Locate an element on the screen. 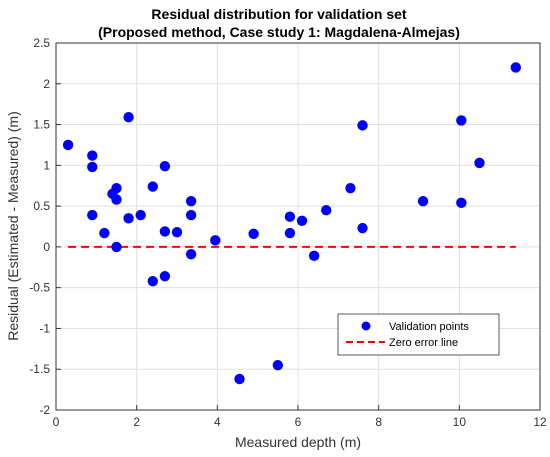 This screenshot has height=457, width=550. legend-box is located at coordinates (418, 334).